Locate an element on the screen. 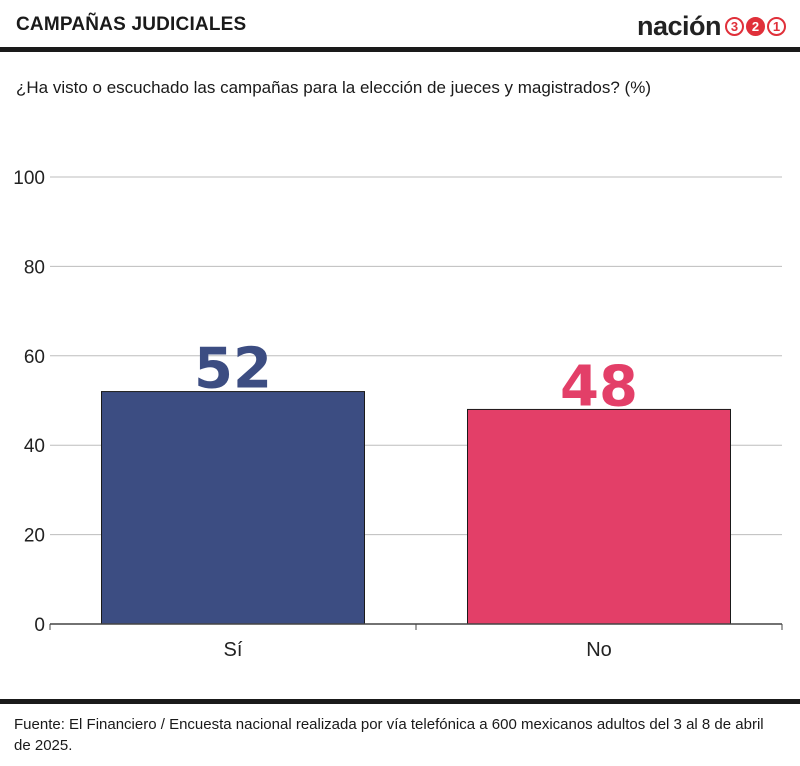 Image resolution: width=800 pixels, height=766 pixels. bar-no is located at coordinates (599, 516).